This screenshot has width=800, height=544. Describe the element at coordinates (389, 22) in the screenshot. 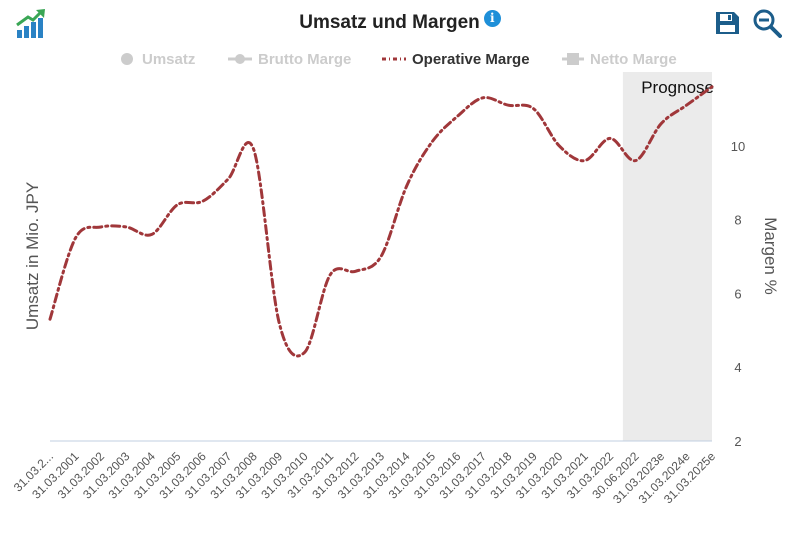

I see `chart-title-text: Umsatz und Margen` at that location.